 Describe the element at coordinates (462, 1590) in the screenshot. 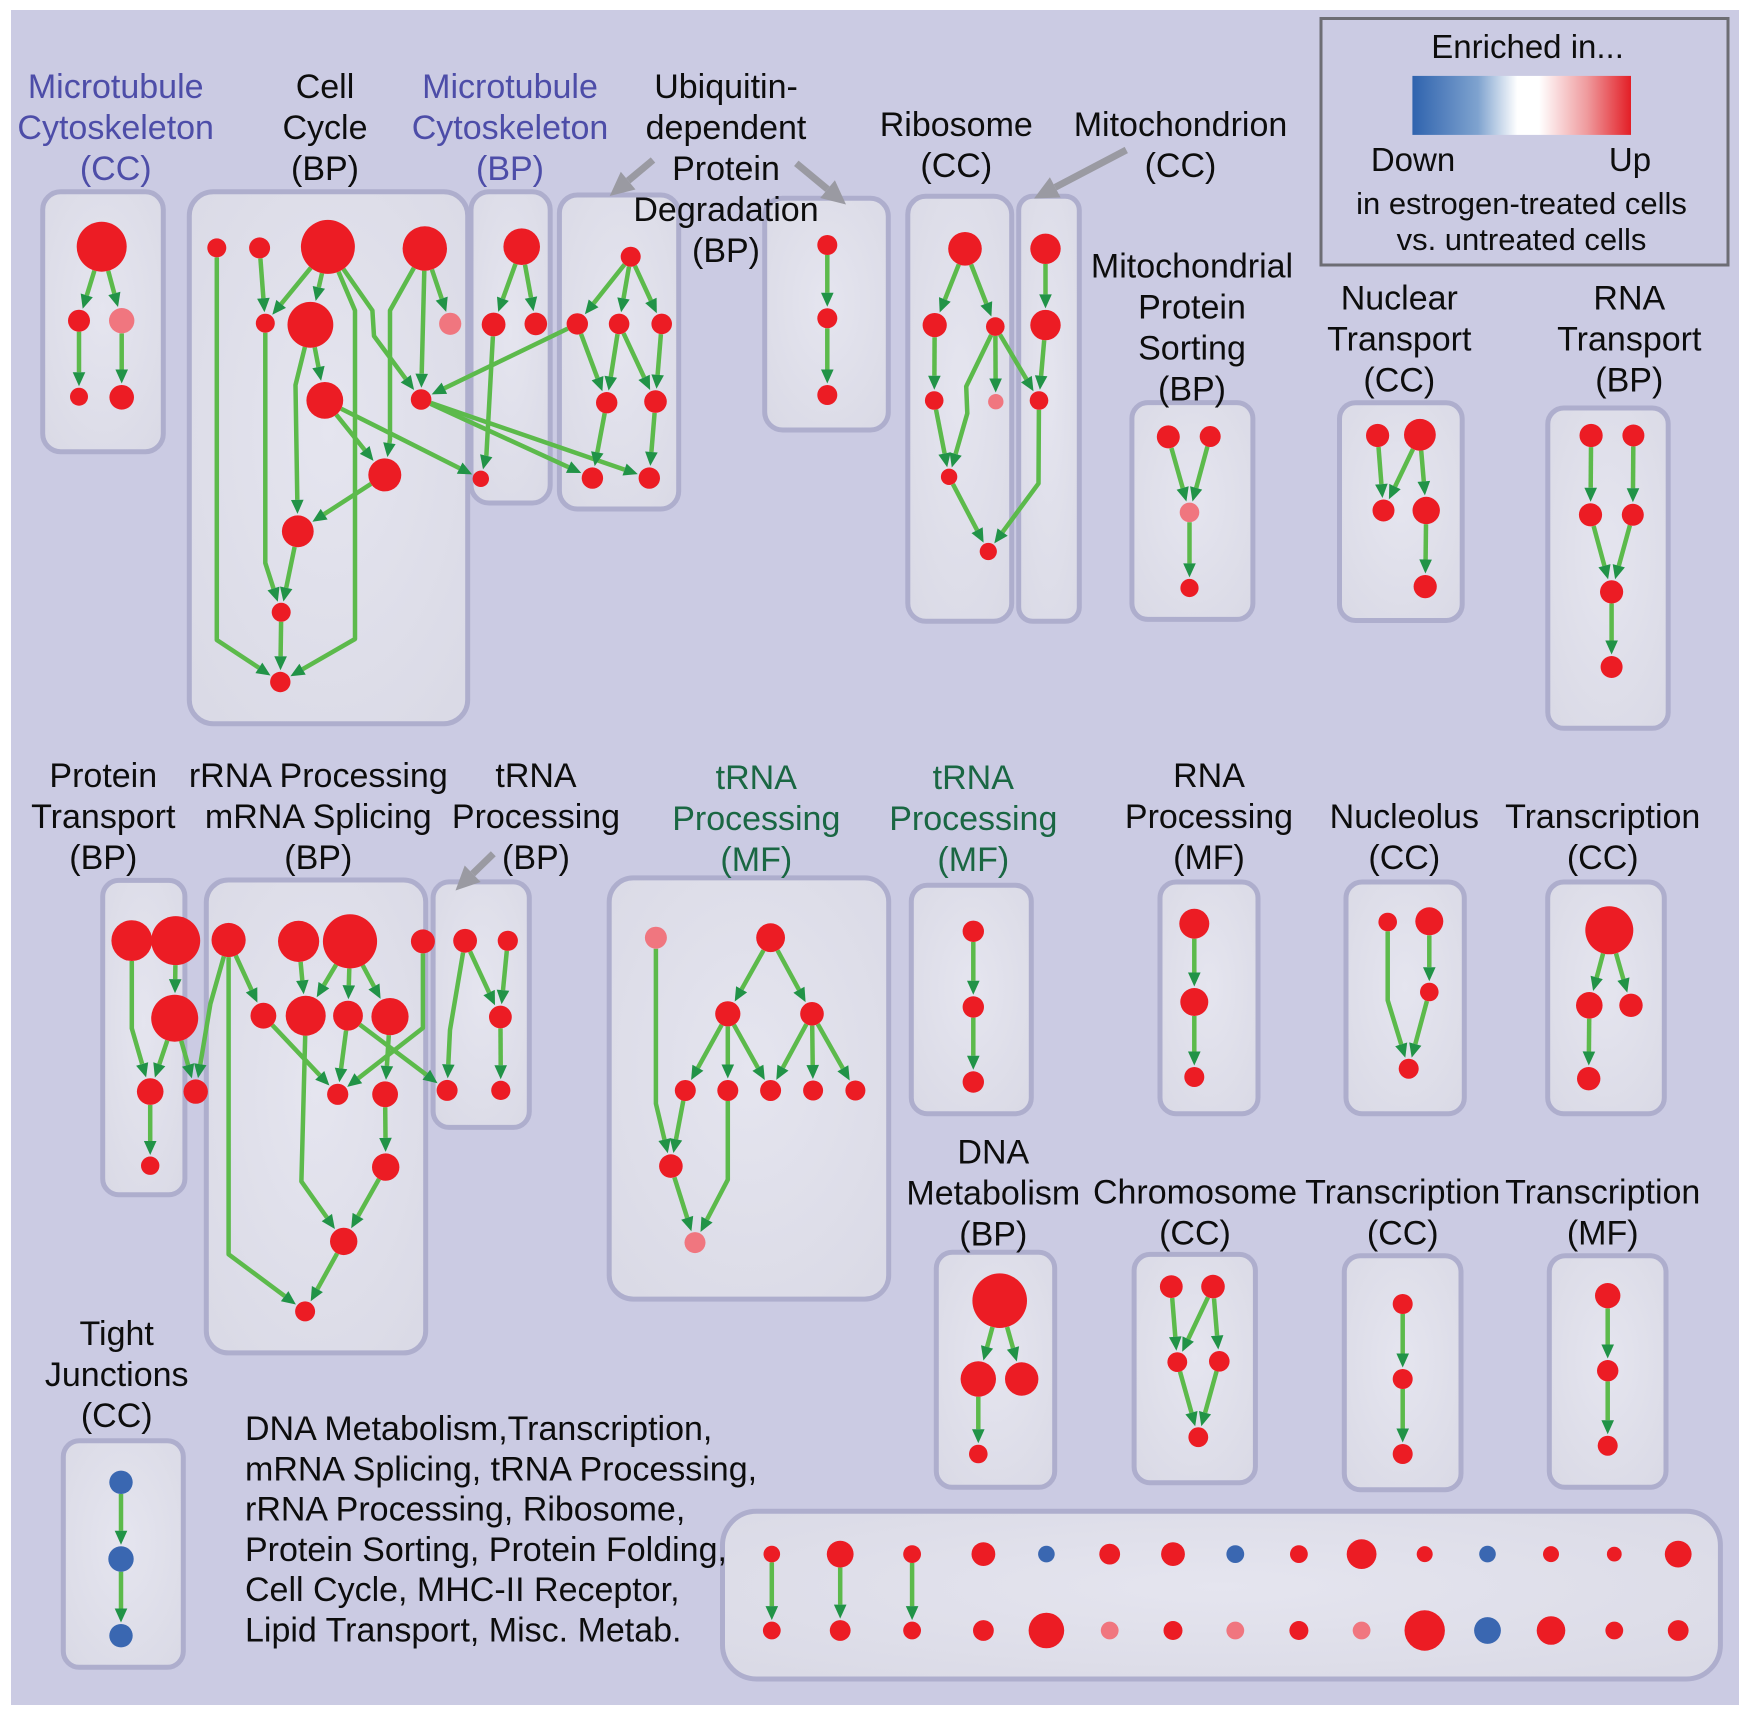

I see `svg-text: Cell Cycle, MHC-II Receptor,` at that location.